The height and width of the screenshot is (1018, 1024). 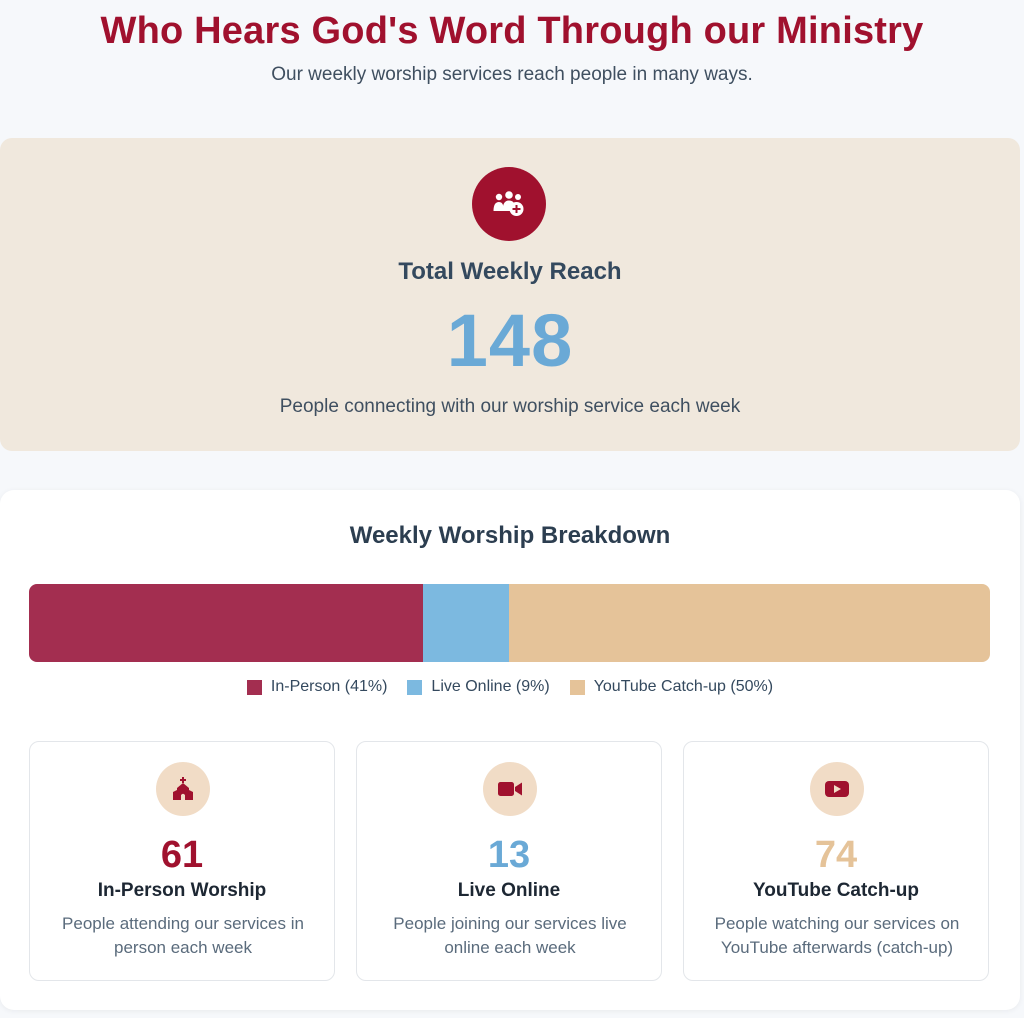 What do you see at coordinates (182, 855) in the screenshot?
I see `stat-number: 61` at bounding box center [182, 855].